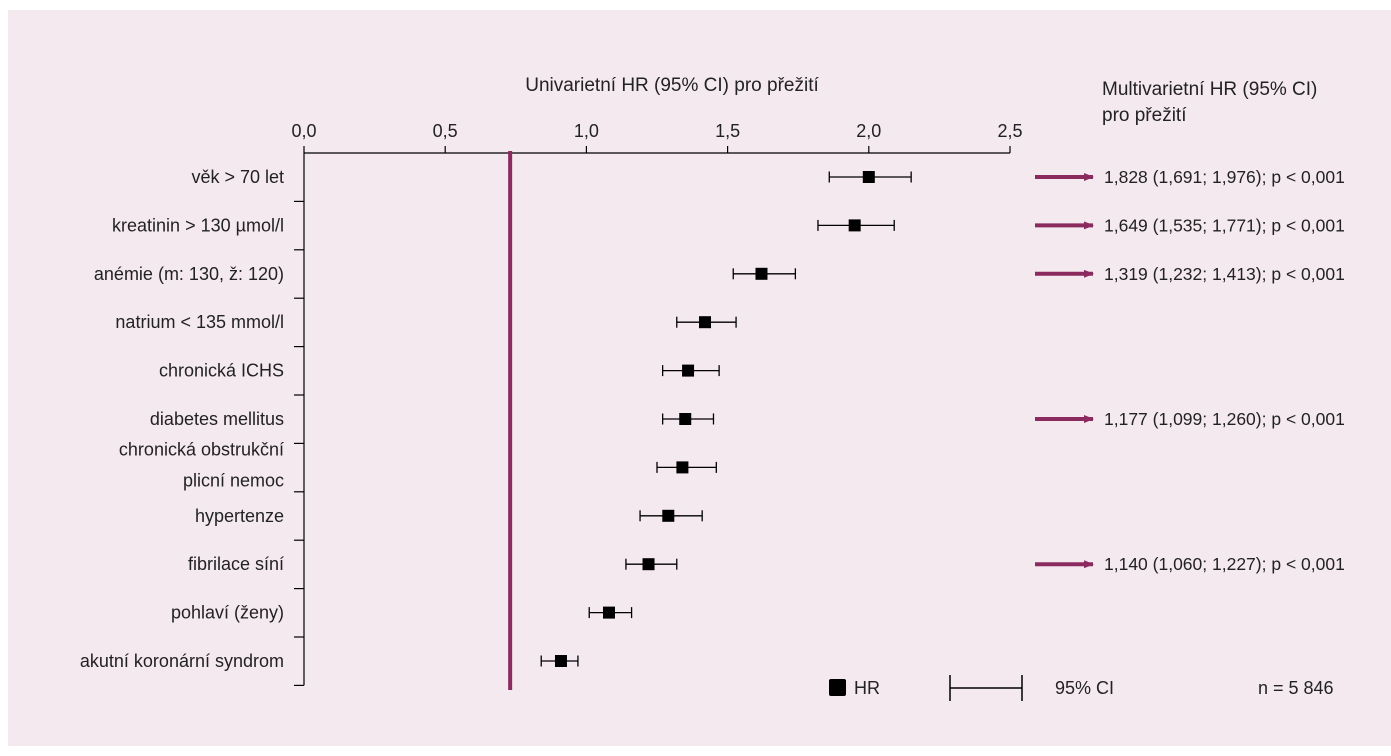 Image resolution: width=1391 pixels, height=756 pixels. Describe the element at coordinates (1224, 177) in the screenshot. I see `multivariate-result: 1,828 (1,691; 1,976); p < 0,001` at that location.